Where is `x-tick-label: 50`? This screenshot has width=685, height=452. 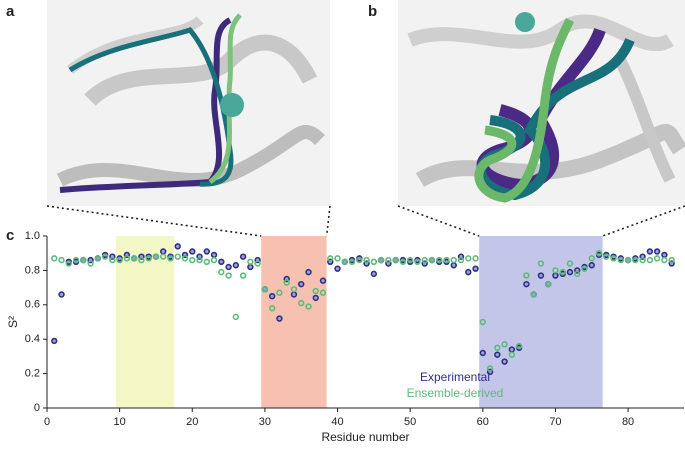 x-tick-label: 50 is located at coordinates (410, 422).